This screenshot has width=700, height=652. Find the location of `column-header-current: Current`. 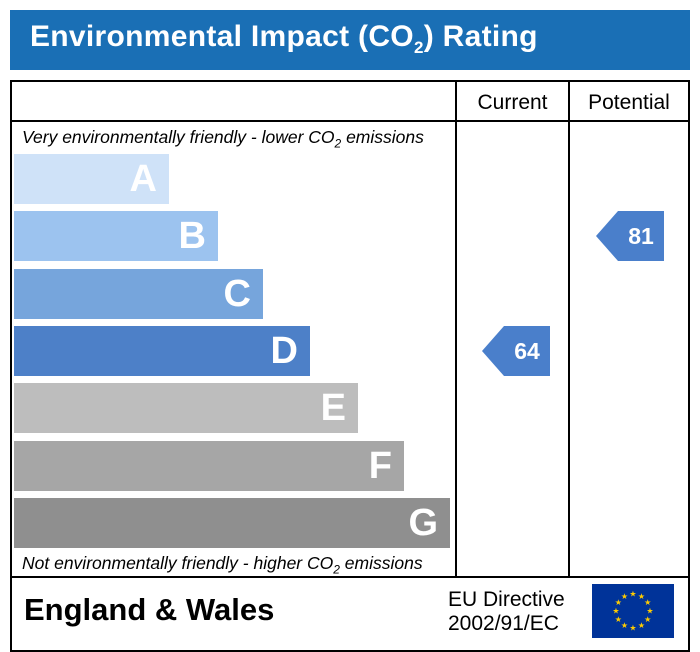

column-header-current: Current is located at coordinates (512, 102).